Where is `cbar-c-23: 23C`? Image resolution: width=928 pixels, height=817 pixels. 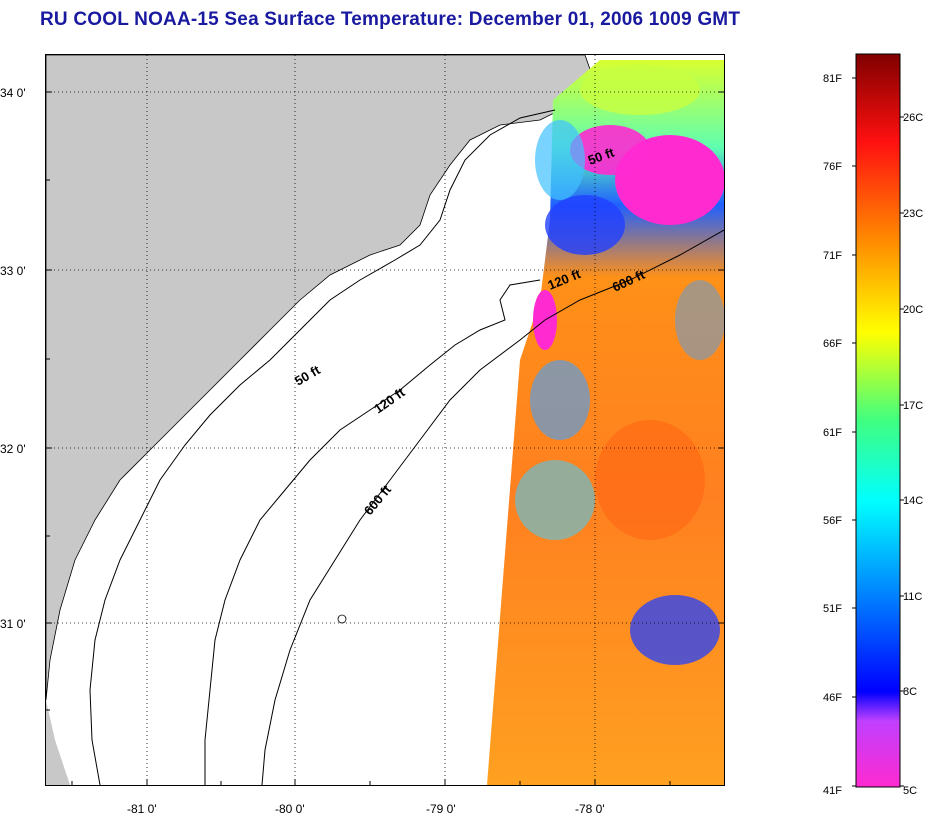 cbar-c-23: 23C is located at coordinates (913, 214).